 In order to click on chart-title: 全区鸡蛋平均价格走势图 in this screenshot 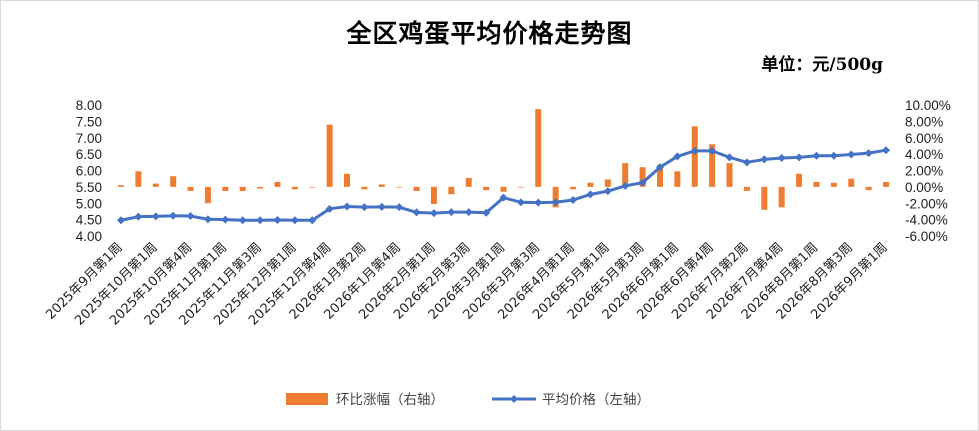, I will do `click(489, 33)`.